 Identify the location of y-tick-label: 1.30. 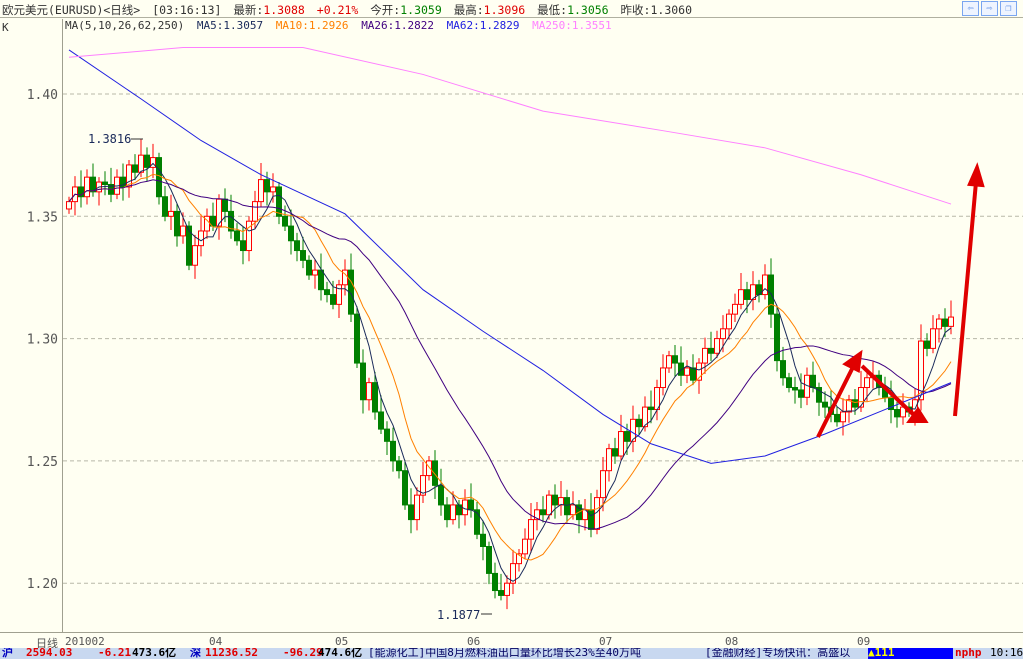
(42, 340).